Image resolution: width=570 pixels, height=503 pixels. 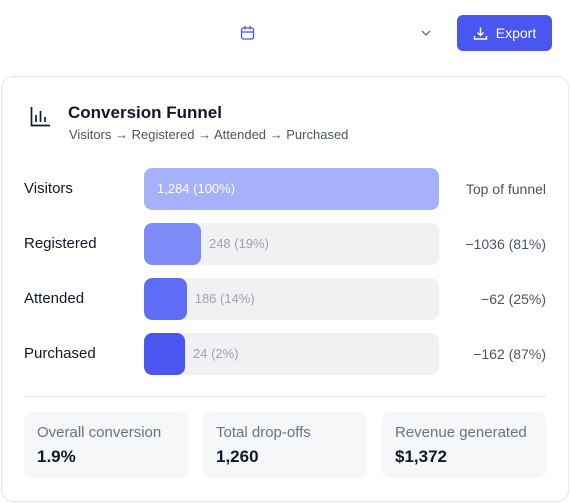 What do you see at coordinates (237, 456) in the screenshot?
I see `stat-value: 1,260` at bounding box center [237, 456].